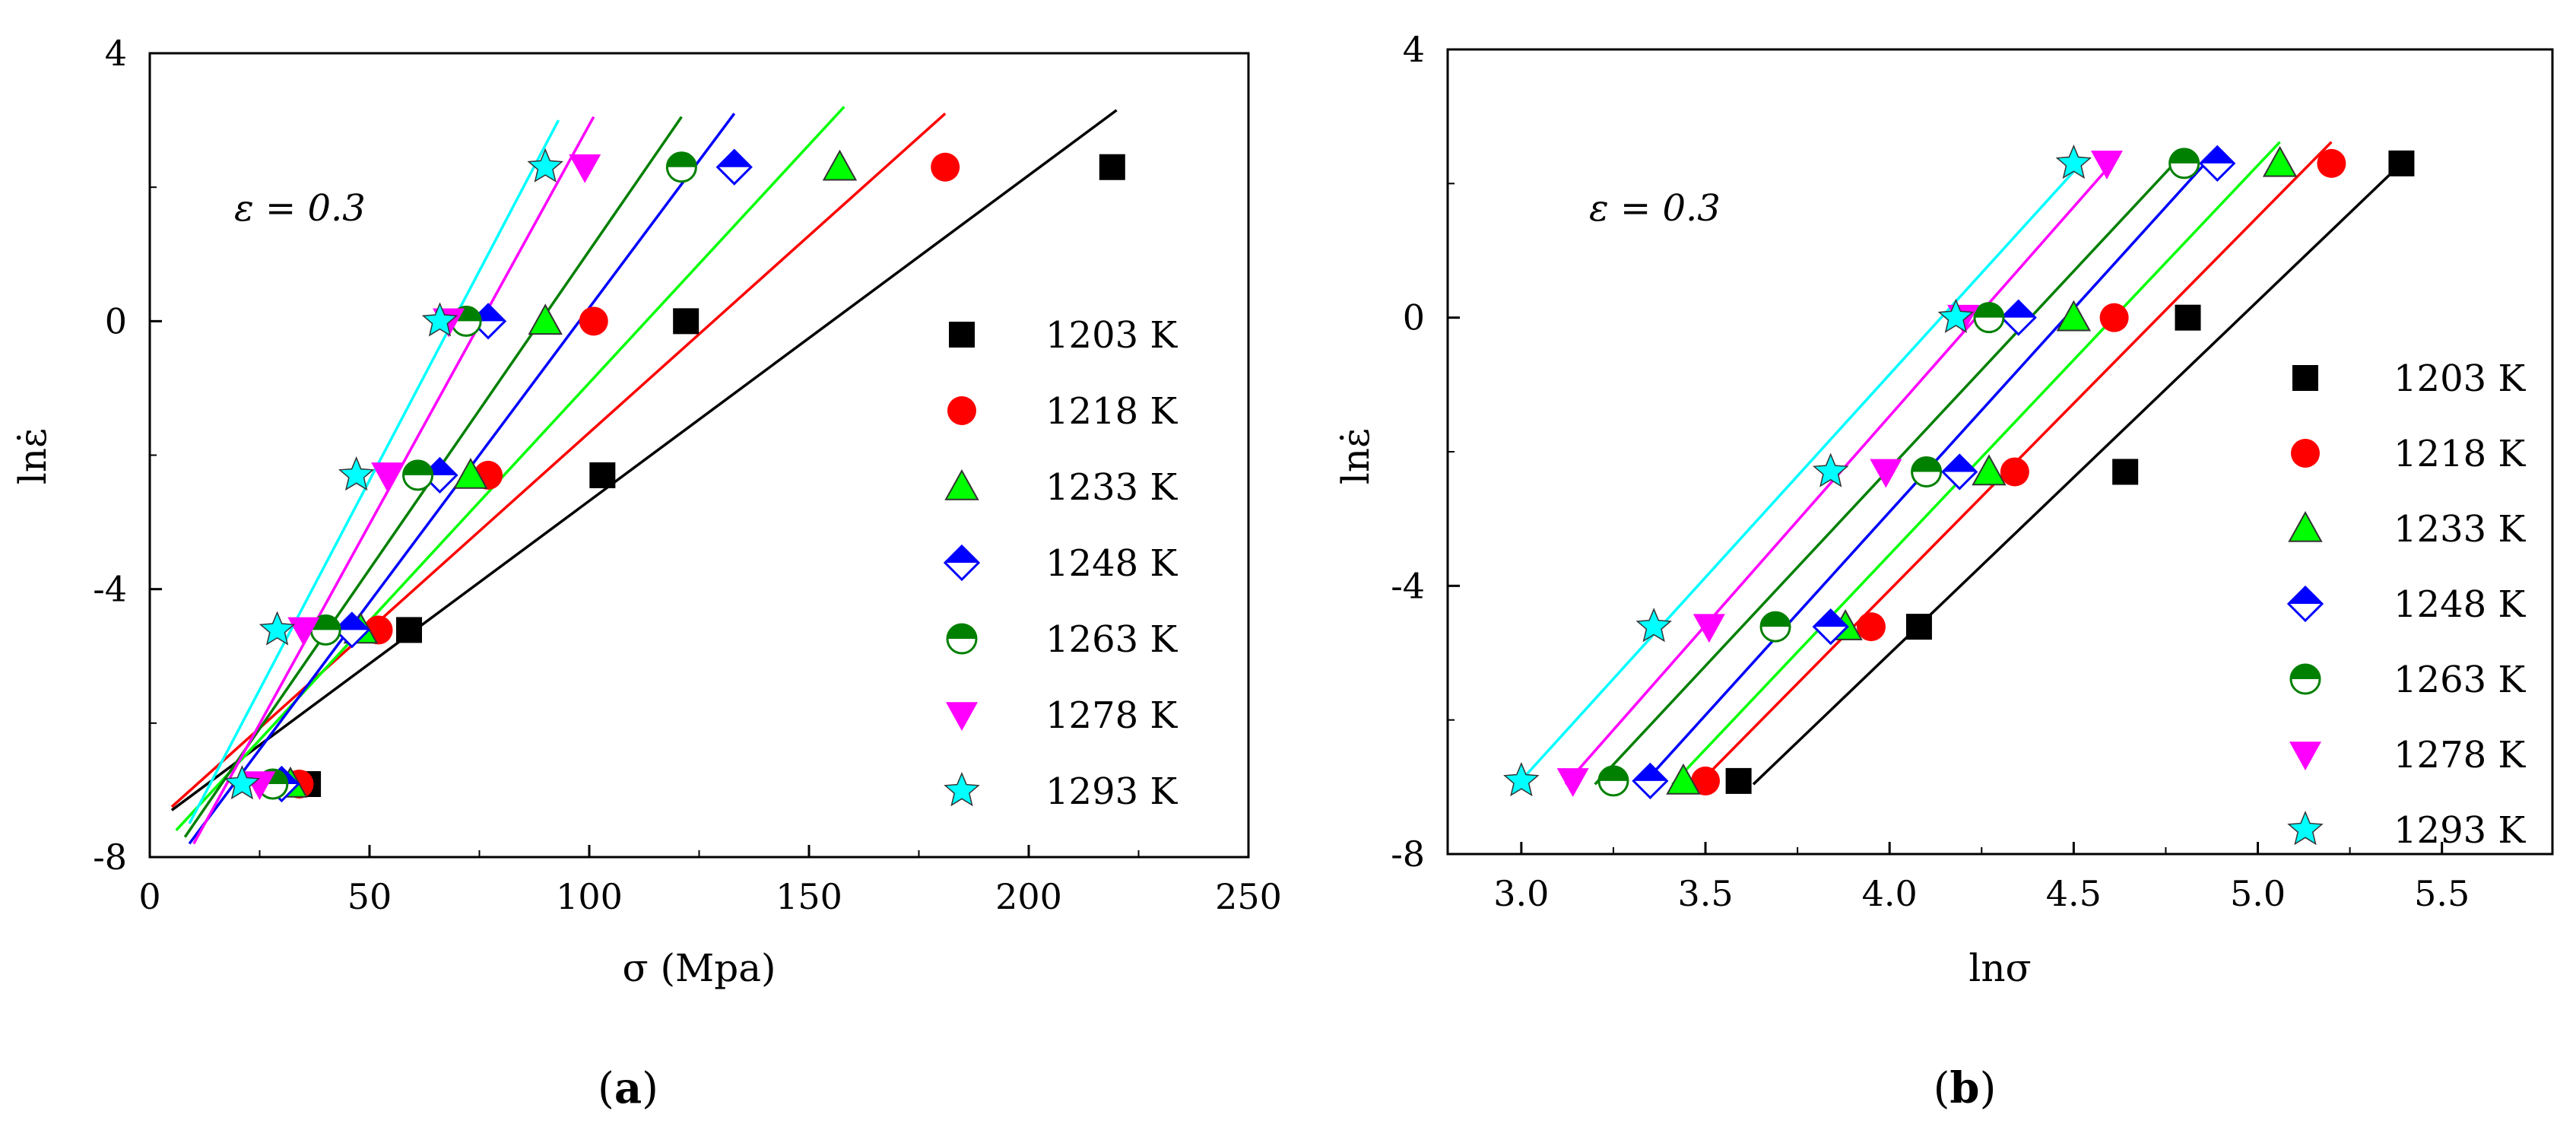  What do you see at coordinates (699, 968) in the screenshot?
I see `x-axis-title: σ (Mpa)` at bounding box center [699, 968].